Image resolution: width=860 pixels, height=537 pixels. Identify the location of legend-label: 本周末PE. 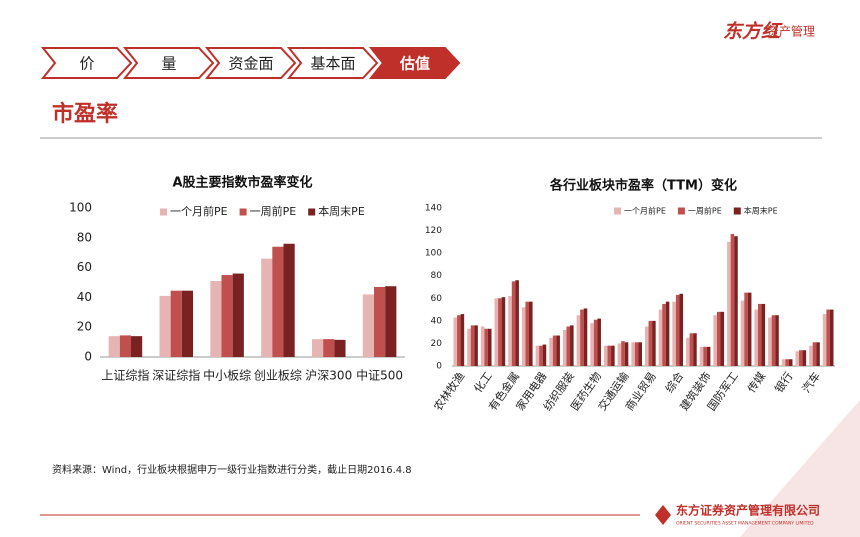
(761, 211).